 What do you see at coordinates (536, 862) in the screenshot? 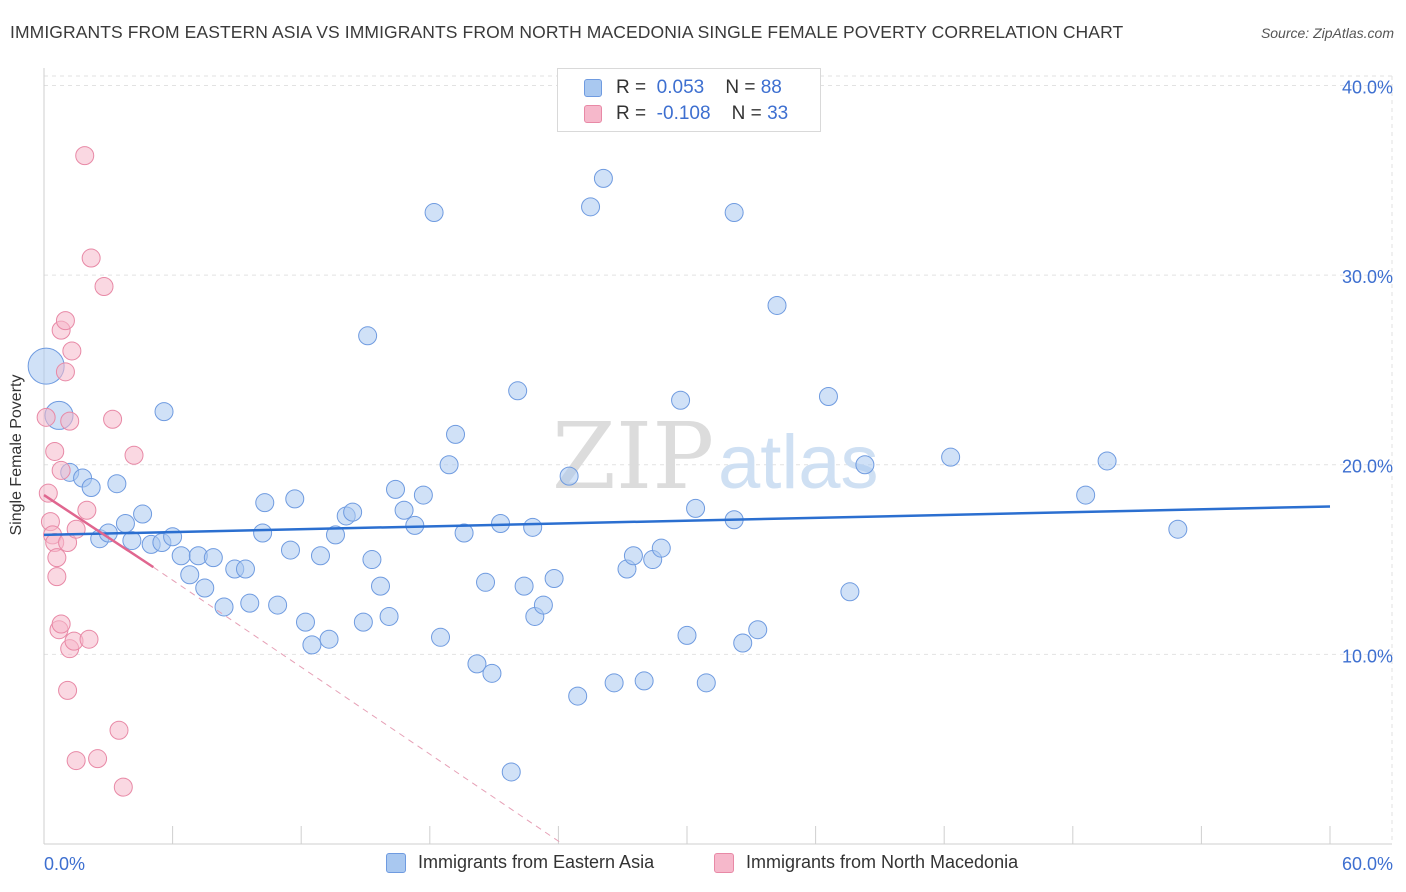
I see `series-name-eastern-asia: Immigrants from Eastern Asia` at bounding box center [536, 862].